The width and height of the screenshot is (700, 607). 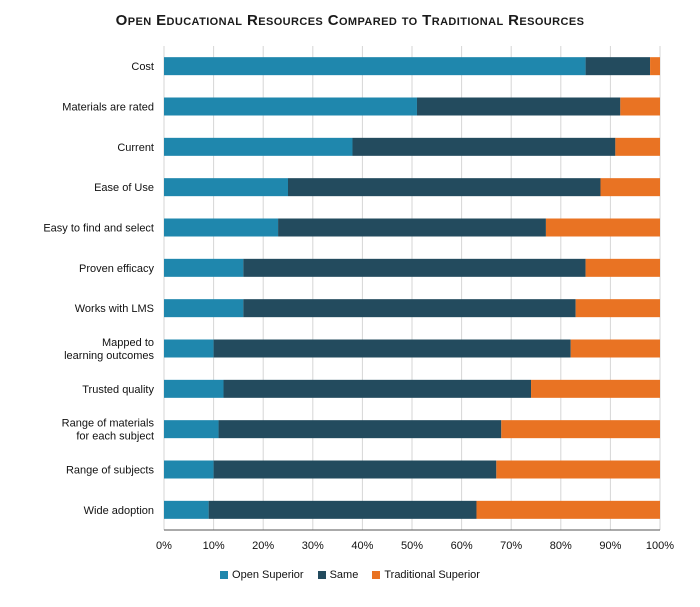 What do you see at coordinates (268, 575) in the screenshot?
I see `legend-label: Open Superior` at bounding box center [268, 575].